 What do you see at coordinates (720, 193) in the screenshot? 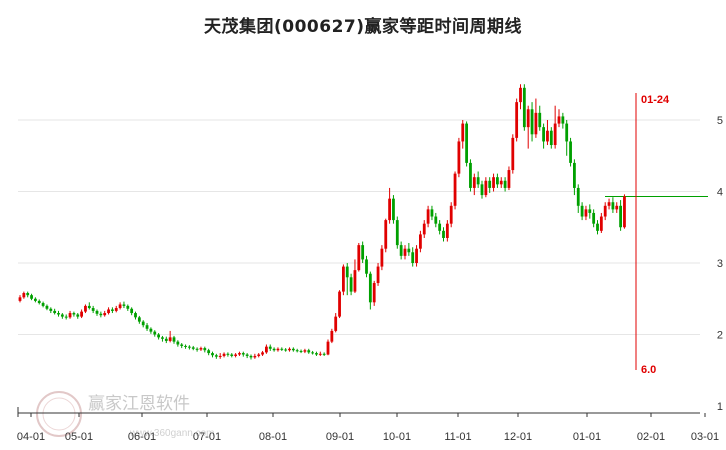
I see `y-tick-label: 4` at bounding box center [720, 193].